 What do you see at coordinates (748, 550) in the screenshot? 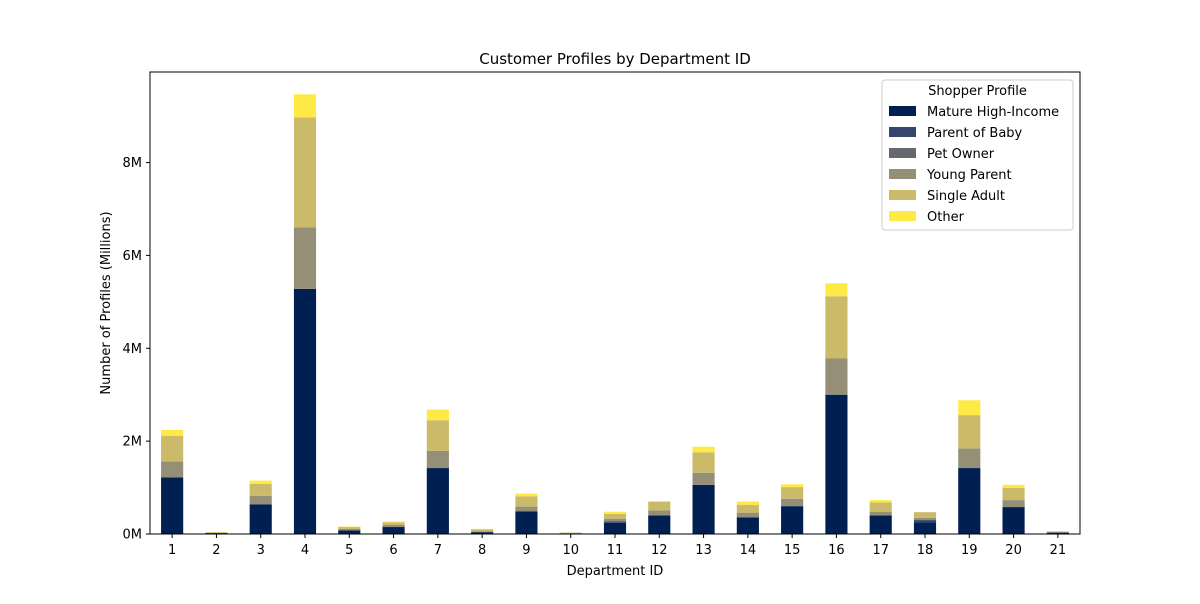
I see `x-tick-label: 14` at bounding box center [748, 550].